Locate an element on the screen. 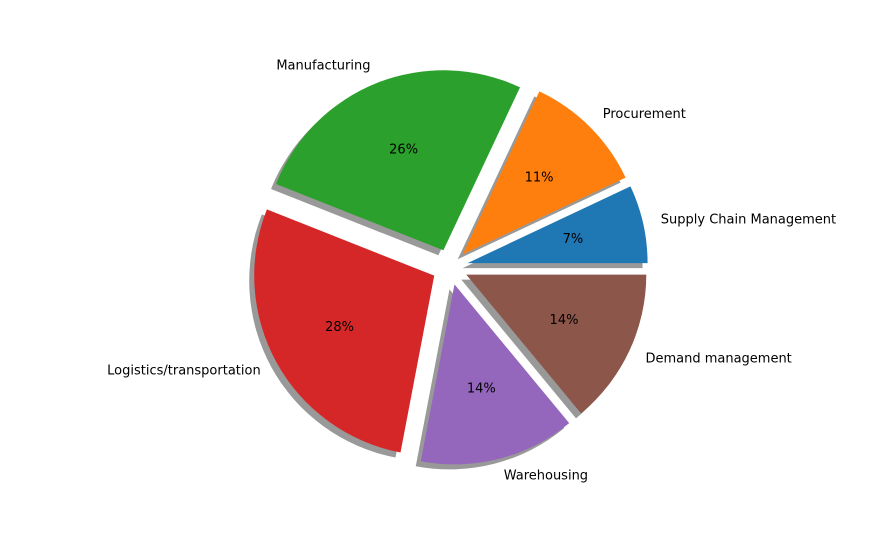 The height and width of the screenshot is (534, 877). pct-label-supply-chain-management: 7% is located at coordinates (573, 239).